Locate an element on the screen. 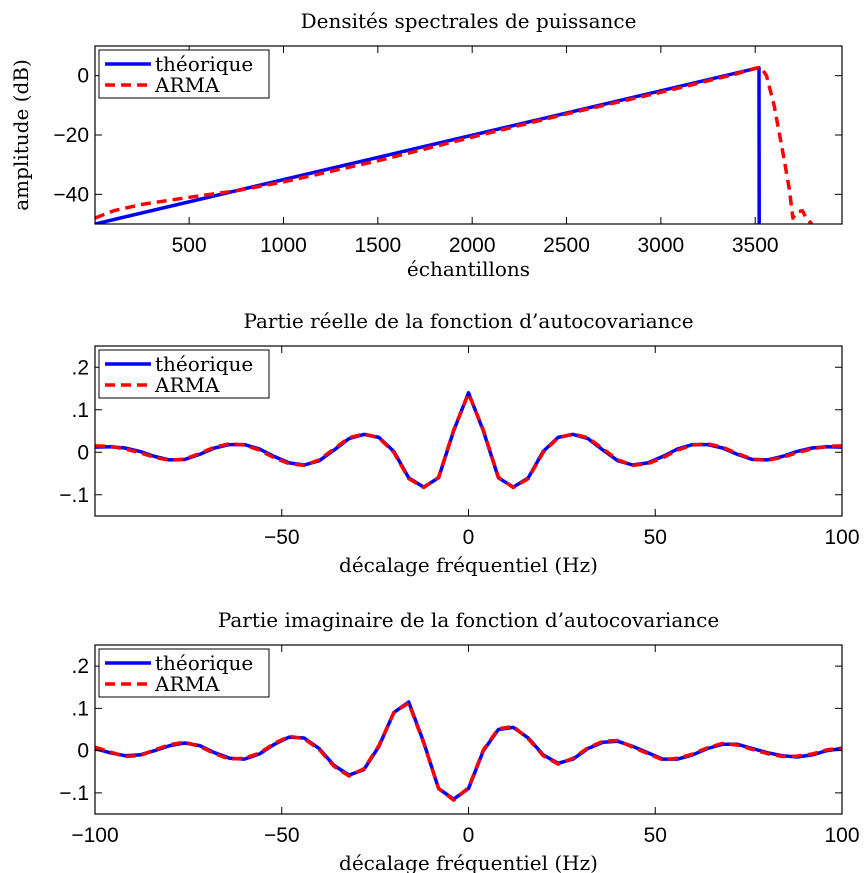  y-tick-label: −40 is located at coordinates (71, 194).